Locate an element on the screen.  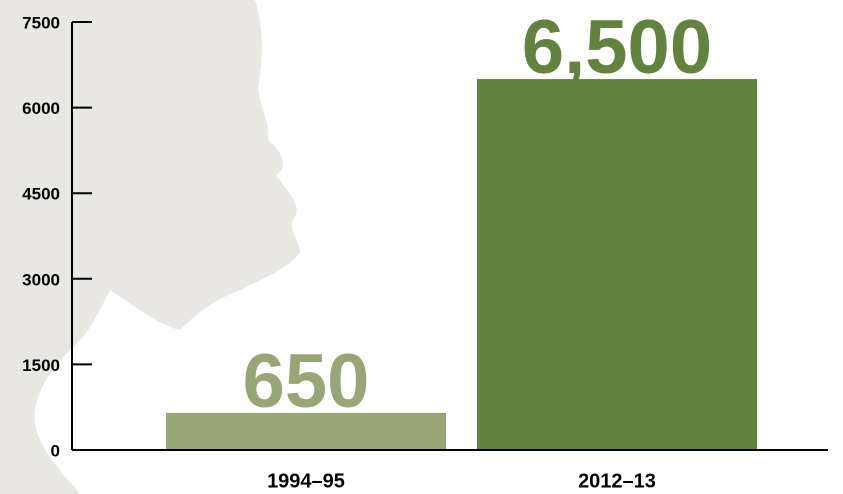
y-tick-label: 0 is located at coordinates (55, 450).